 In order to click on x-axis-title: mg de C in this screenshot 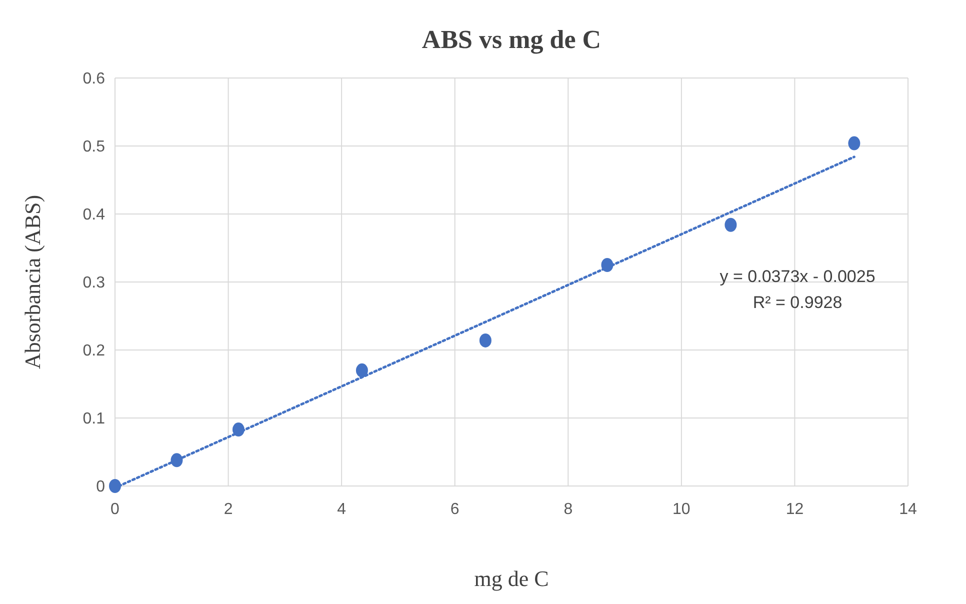, I will do `click(511, 578)`.